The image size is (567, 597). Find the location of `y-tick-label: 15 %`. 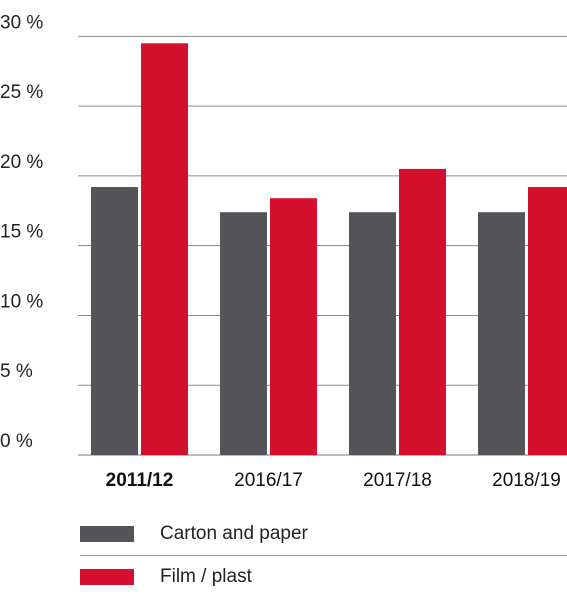

y-tick-label: 15 % is located at coordinates (21, 232).